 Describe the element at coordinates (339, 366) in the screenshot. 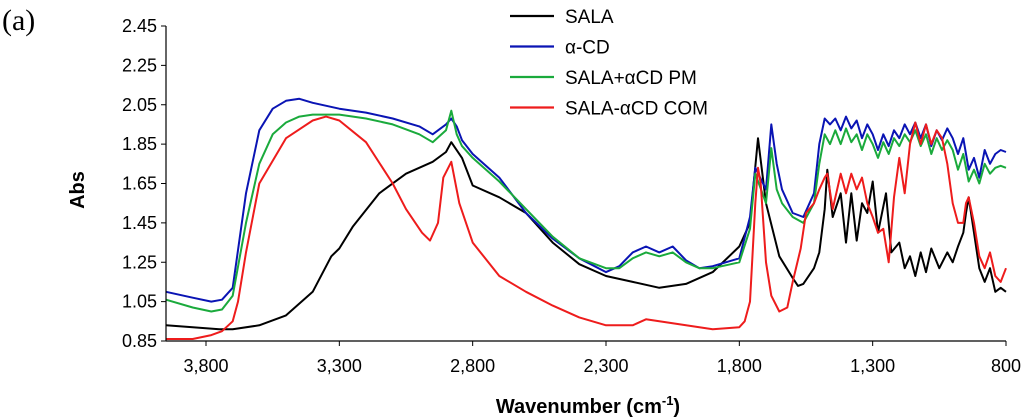

I see `x-tick-label: 3,300` at that location.